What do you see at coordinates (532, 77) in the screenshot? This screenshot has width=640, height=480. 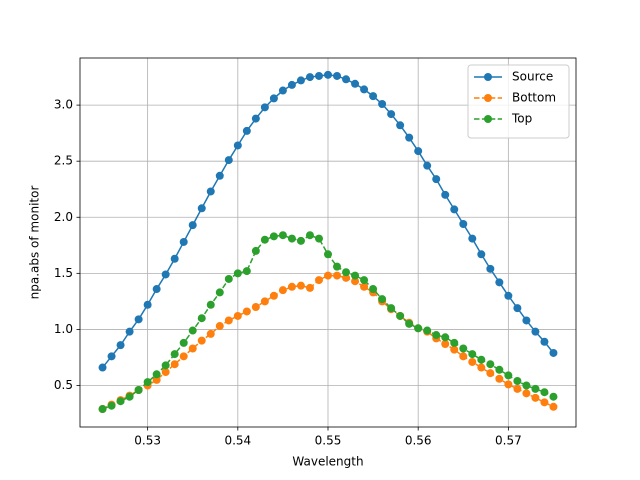 I see `legend-label: Source` at bounding box center [532, 77].